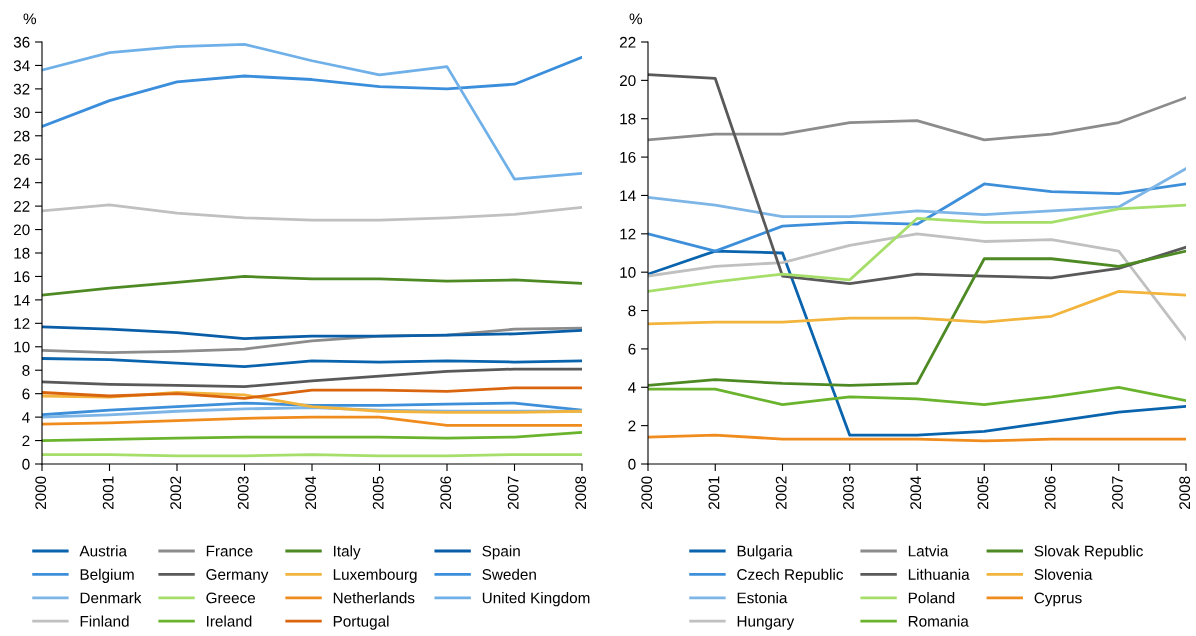 The width and height of the screenshot is (1196, 636). I want to click on legend-label: France, so click(229, 551).